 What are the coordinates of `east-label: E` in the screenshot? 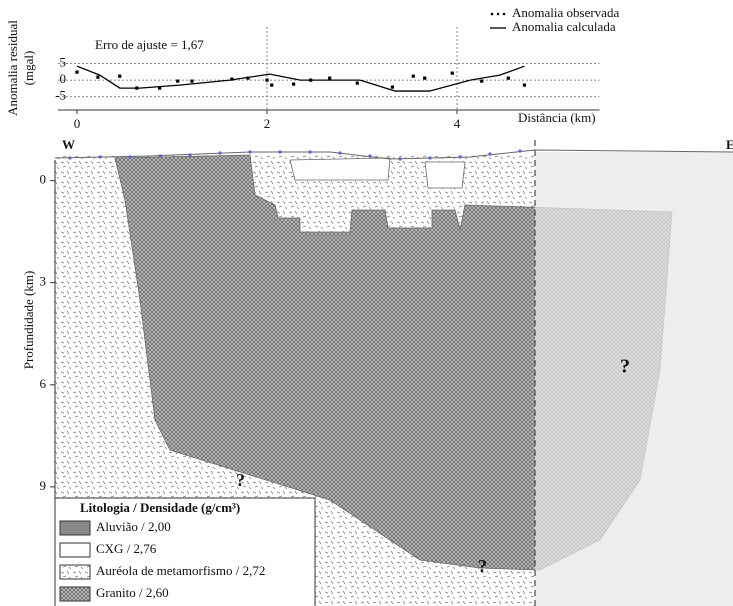 It's located at (729, 144).